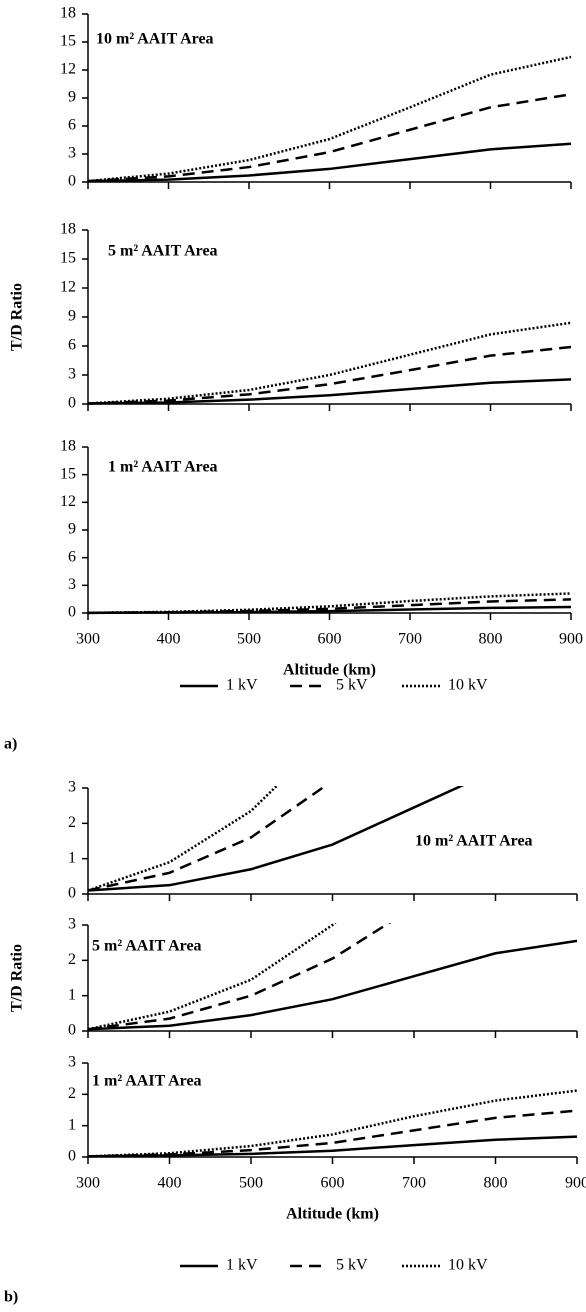  I want to click on panel-label: a), so click(10, 744).